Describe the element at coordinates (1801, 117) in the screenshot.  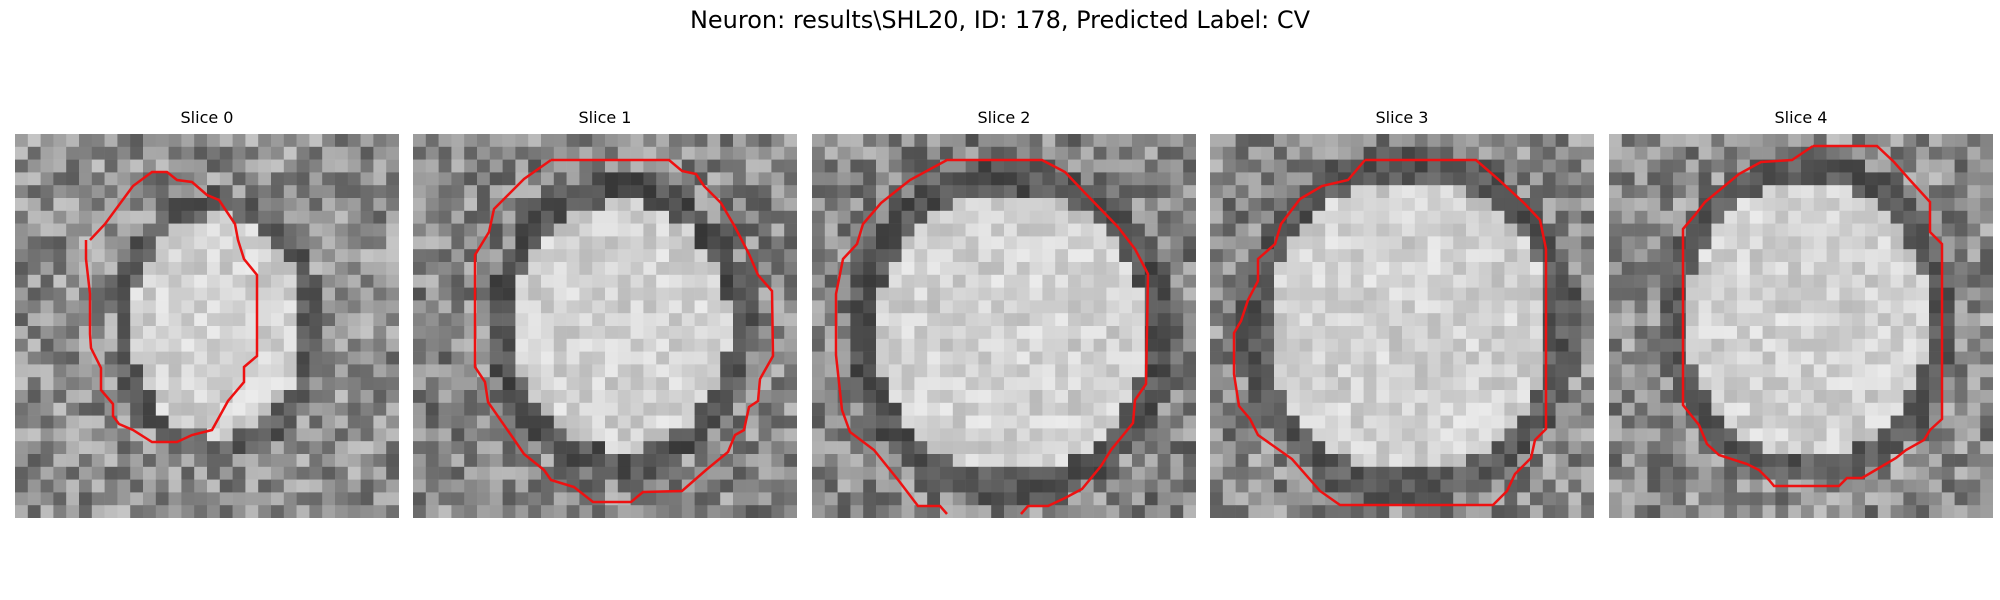
I see `slice-title-4: Slice 4` at that location.